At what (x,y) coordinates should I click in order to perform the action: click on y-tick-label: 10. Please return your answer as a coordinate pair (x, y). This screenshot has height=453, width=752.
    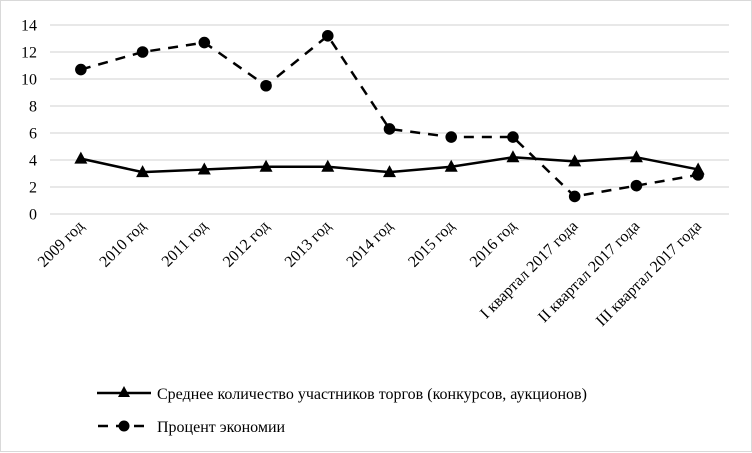
    Looking at the image, I should click on (29, 80).